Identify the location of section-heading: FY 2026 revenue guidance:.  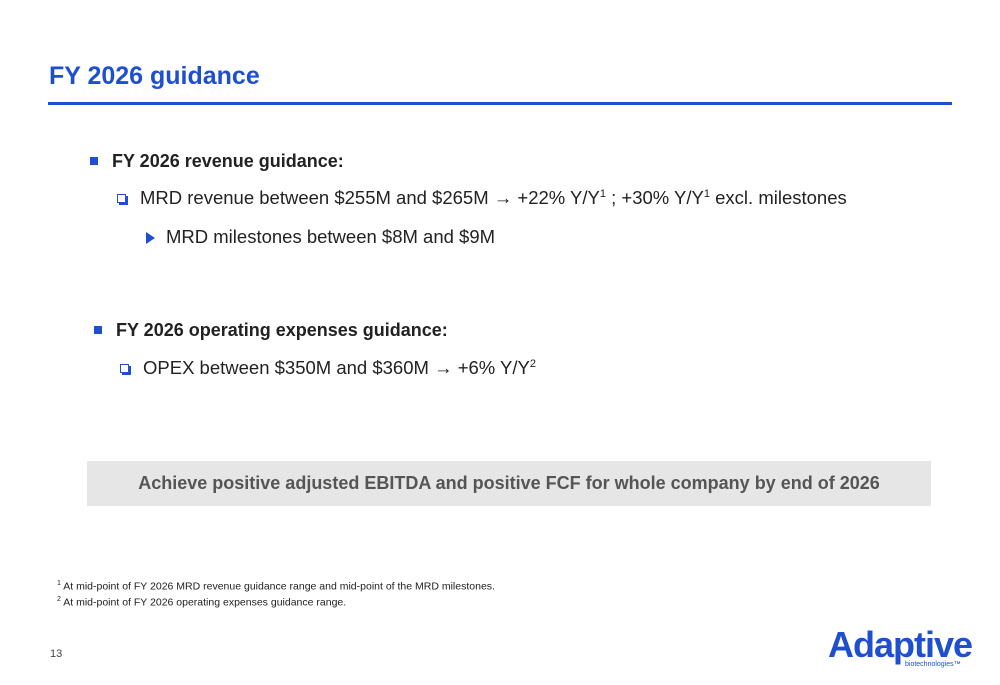
(228, 161).